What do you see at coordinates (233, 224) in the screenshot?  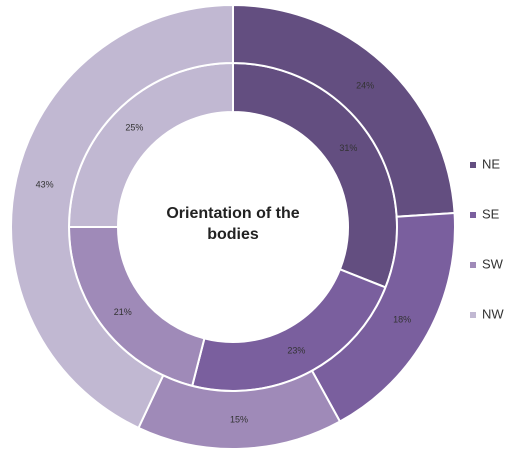 I see `chart-title: Orientation of the bodies` at bounding box center [233, 224].